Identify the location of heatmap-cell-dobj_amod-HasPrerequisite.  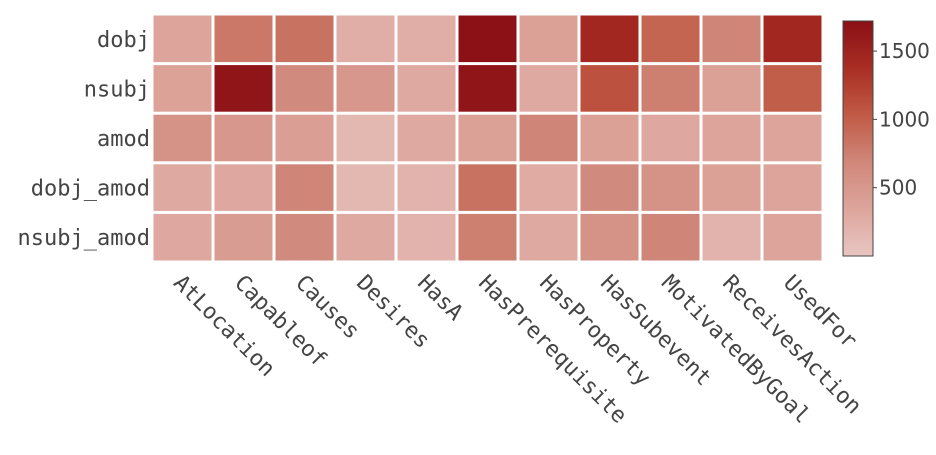
(487, 187).